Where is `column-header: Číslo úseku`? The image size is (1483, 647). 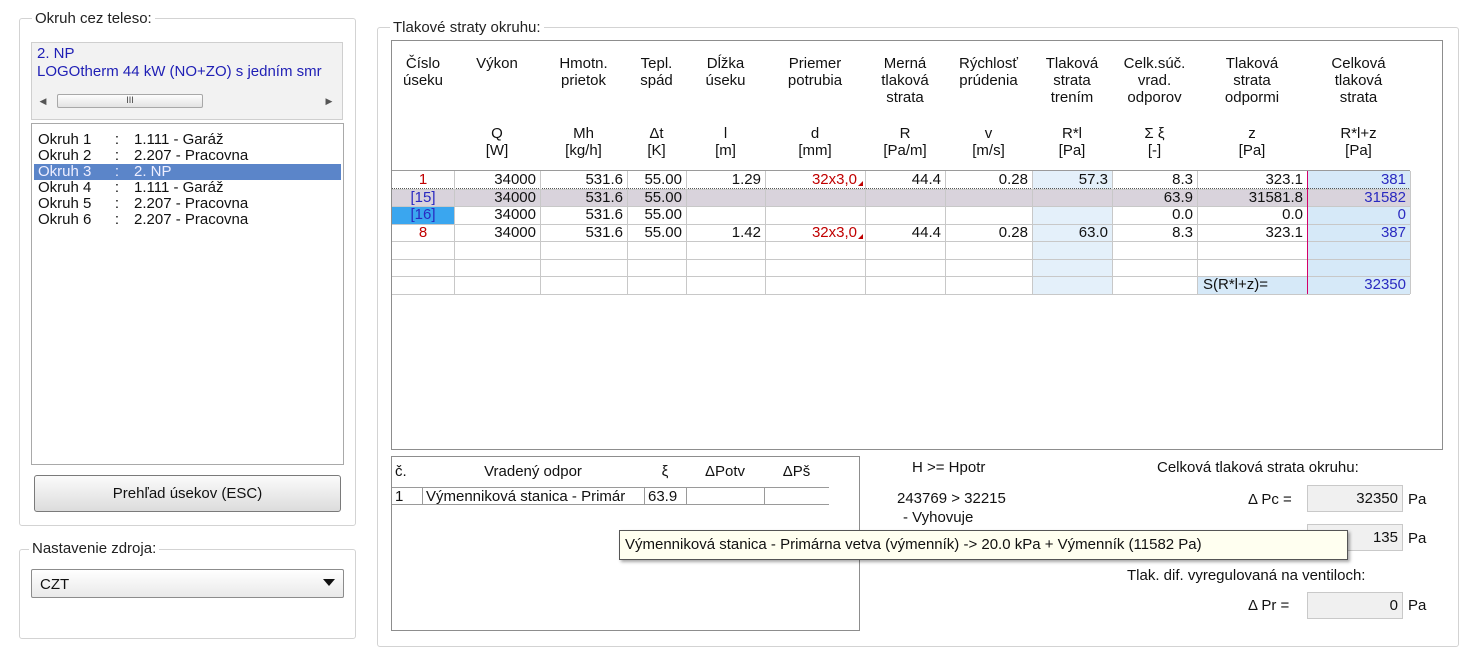
column-header: Číslo úseku is located at coordinates (423, 105).